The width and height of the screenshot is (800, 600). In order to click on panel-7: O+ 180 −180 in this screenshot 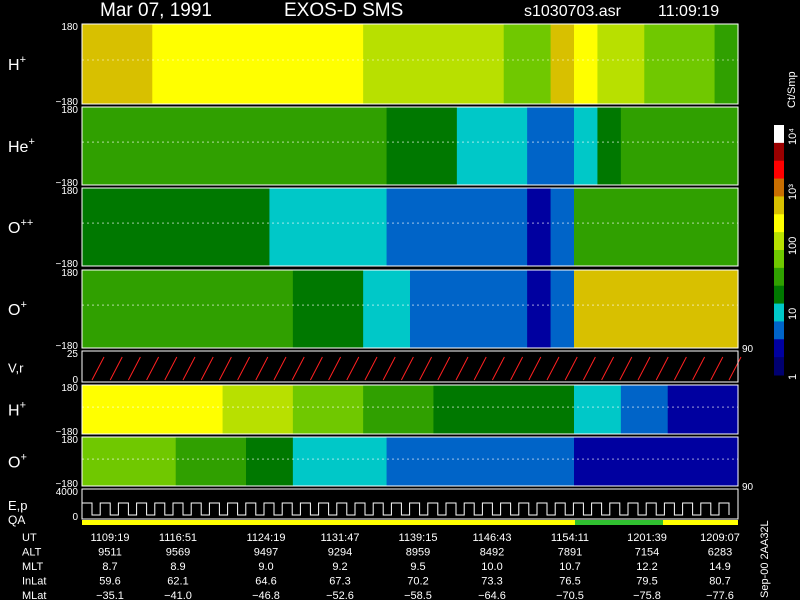, I will do `click(373, 462)`.